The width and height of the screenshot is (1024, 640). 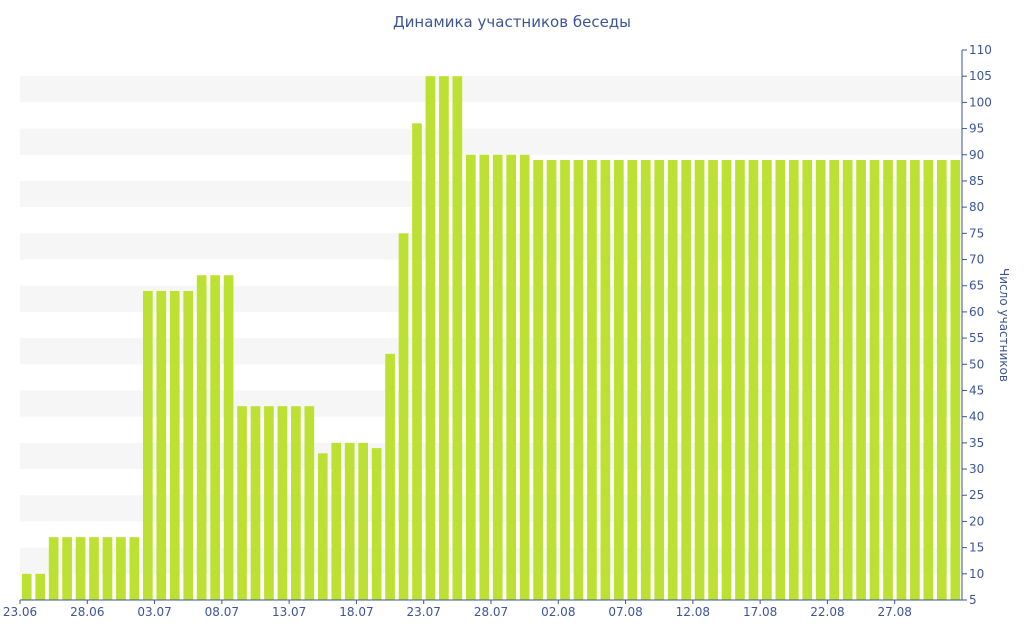 I want to click on y-tick-label: 65, so click(x=976, y=286).